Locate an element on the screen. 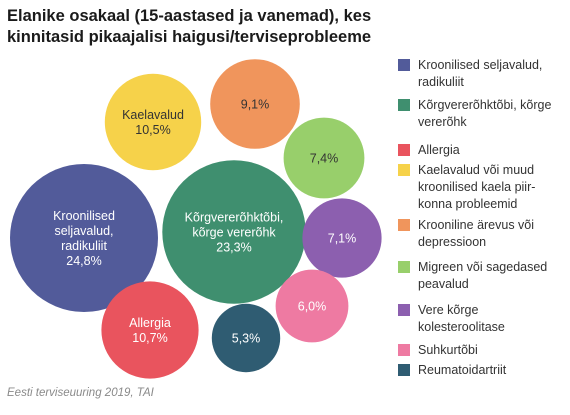 Image resolution: width=570 pixels, height=415 pixels. legend-label: Vere kõrge kolesteroolitase is located at coordinates (461, 318).